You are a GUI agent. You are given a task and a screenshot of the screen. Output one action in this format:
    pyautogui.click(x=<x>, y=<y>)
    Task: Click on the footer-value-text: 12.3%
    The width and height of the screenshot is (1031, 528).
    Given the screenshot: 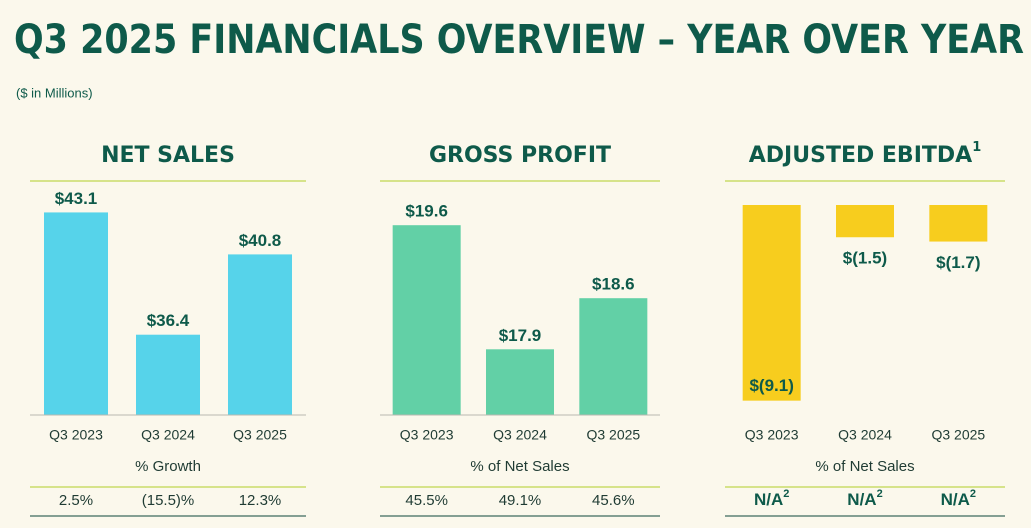 What is the action you would take?
    pyautogui.click(x=260, y=500)
    